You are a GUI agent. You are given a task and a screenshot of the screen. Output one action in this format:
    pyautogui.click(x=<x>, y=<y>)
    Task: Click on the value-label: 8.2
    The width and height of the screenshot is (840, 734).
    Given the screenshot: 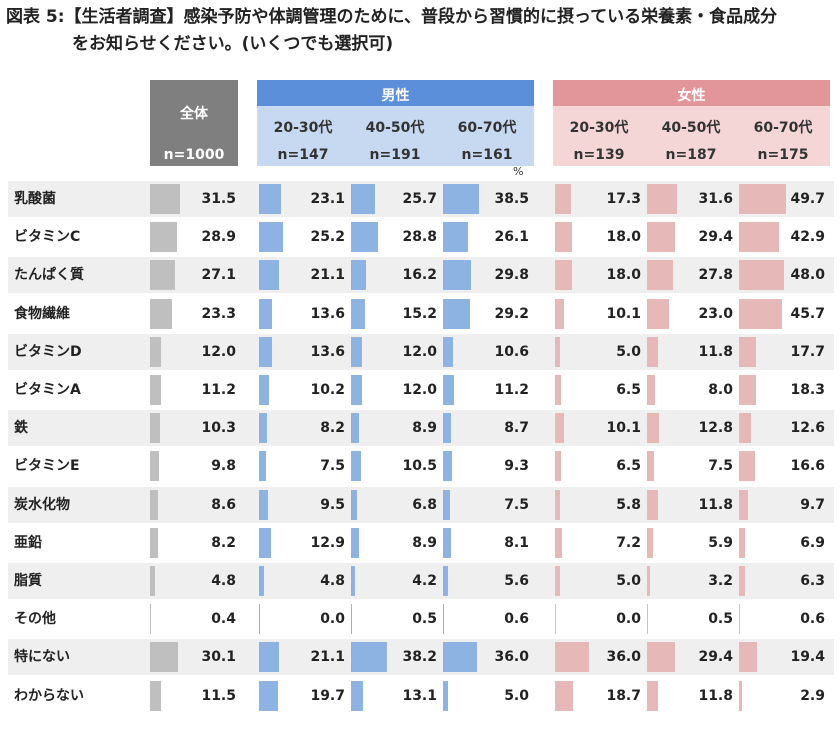 What is the action you would take?
    pyautogui.click(x=332, y=428)
    